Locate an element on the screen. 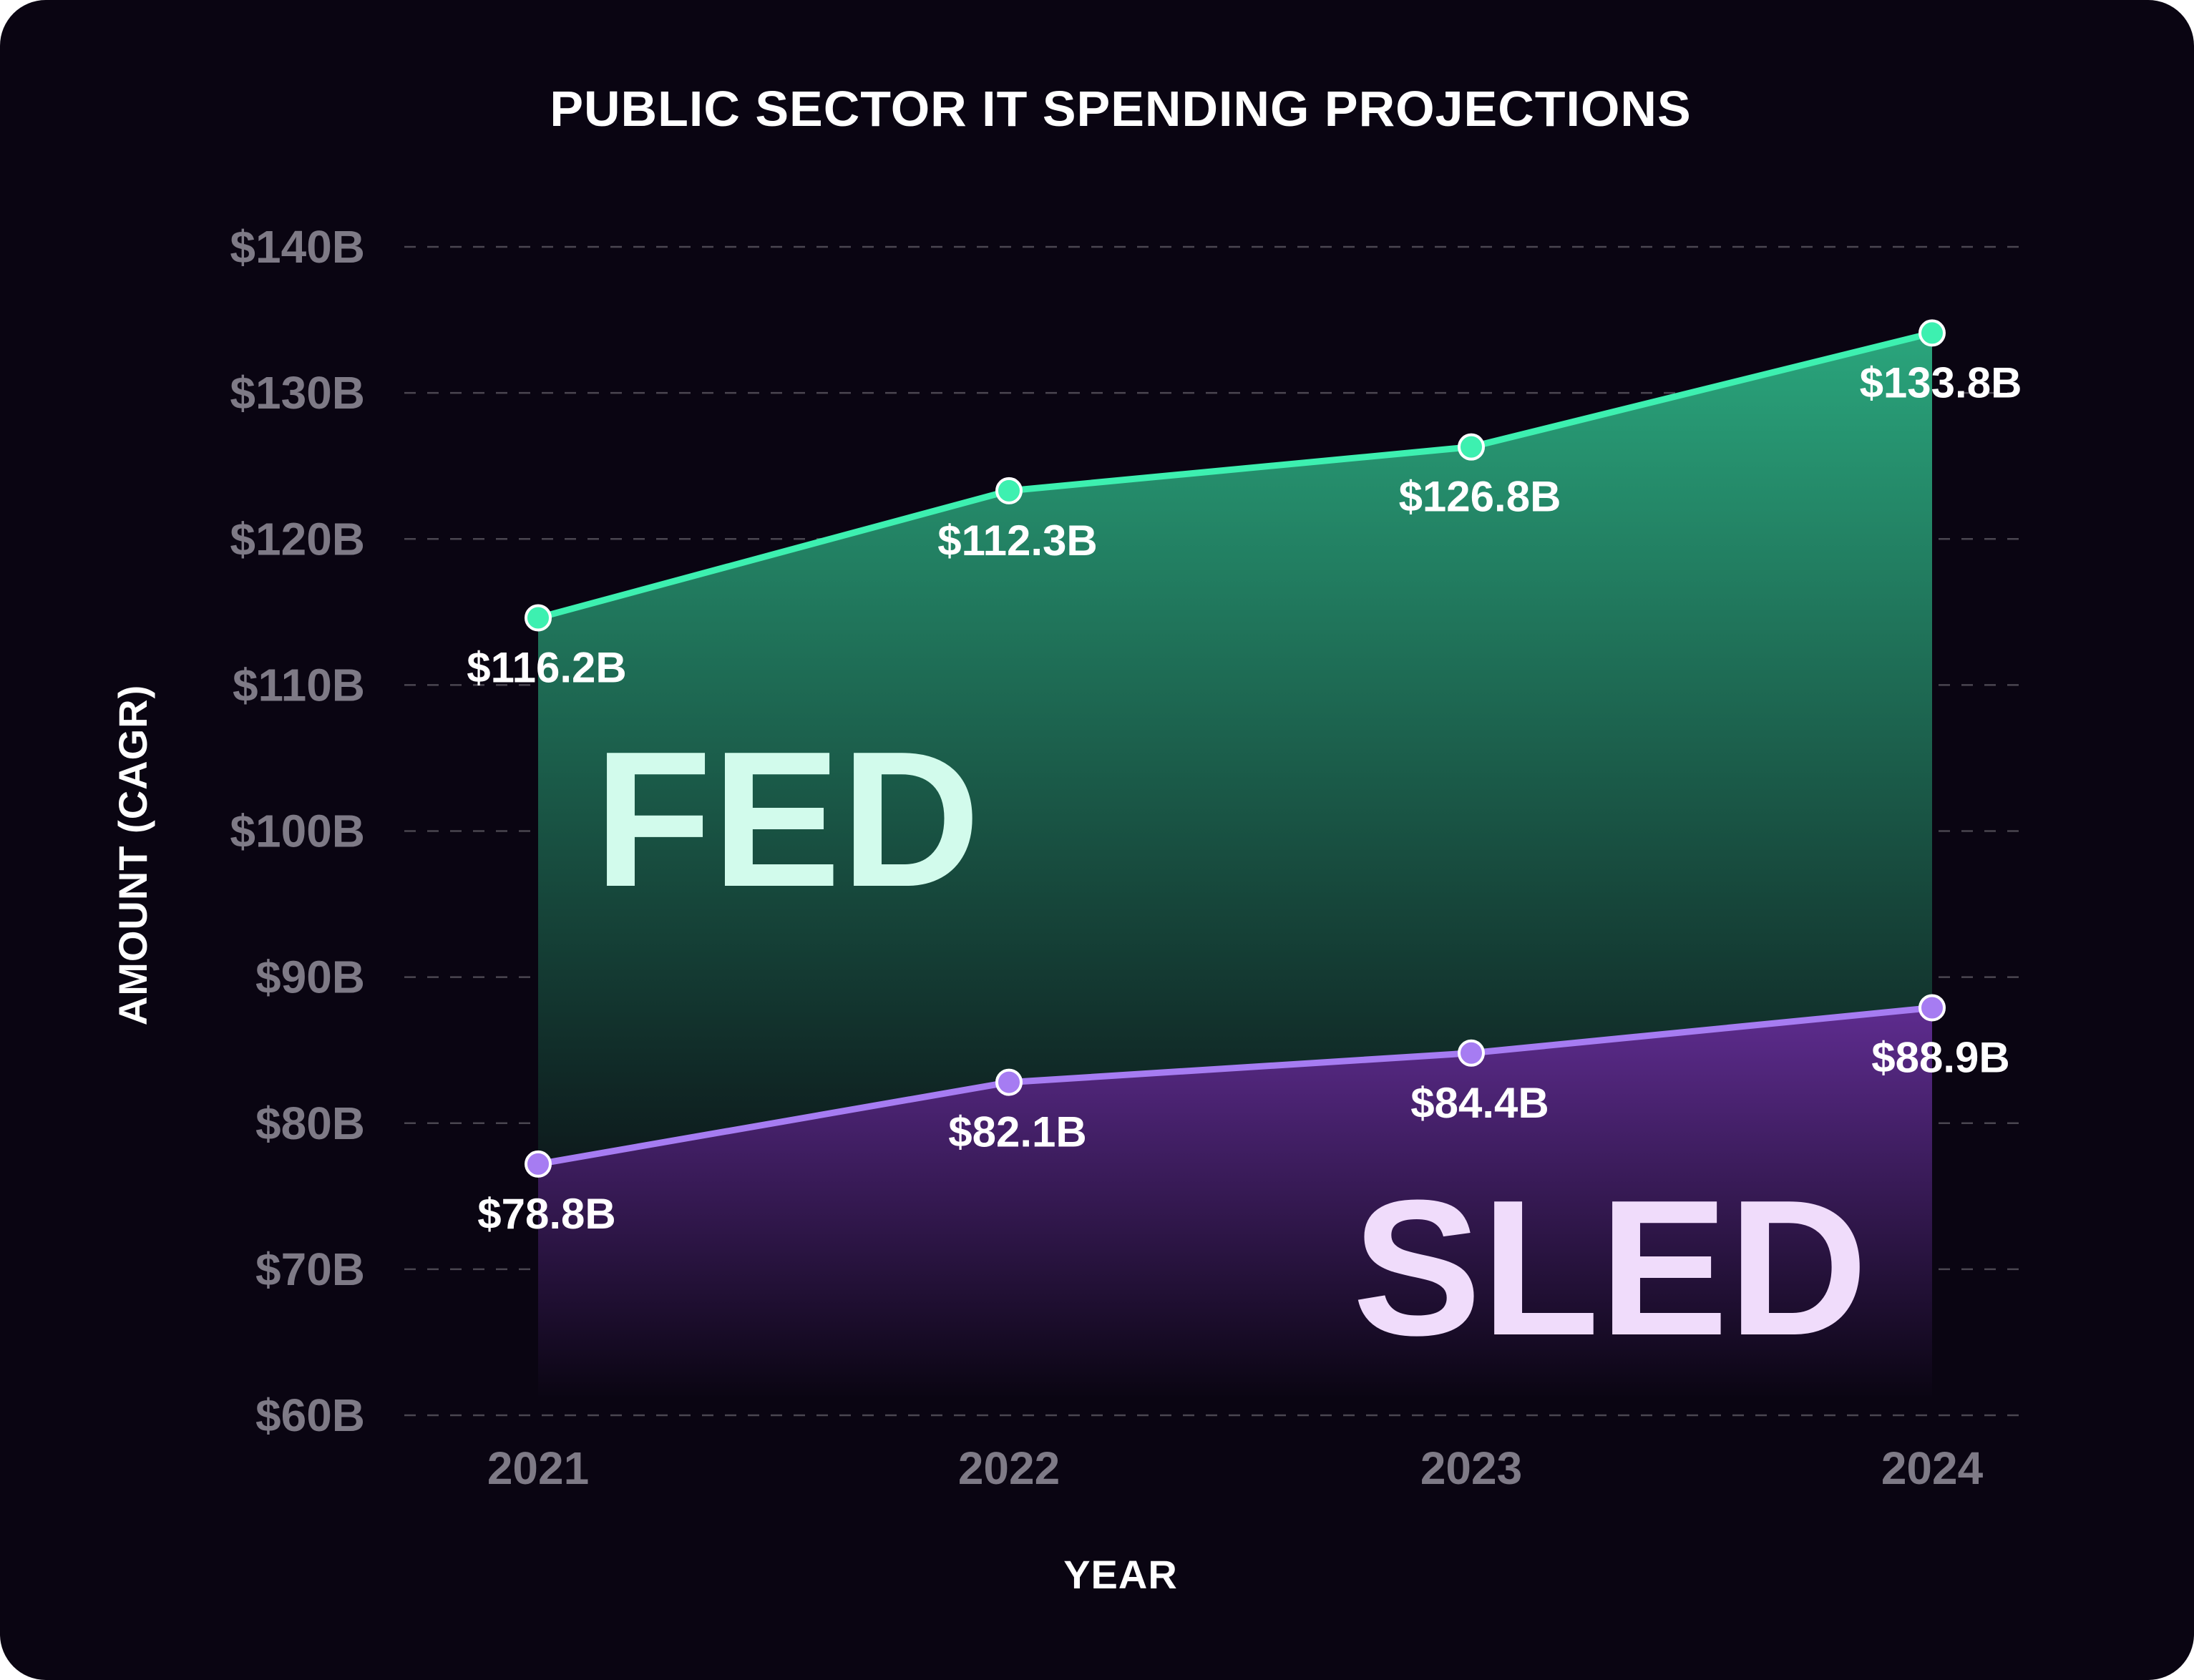 This screenshot has width=2194, height=1680. data-label-fed: $112.3B is located at coordinates (1018, 541).